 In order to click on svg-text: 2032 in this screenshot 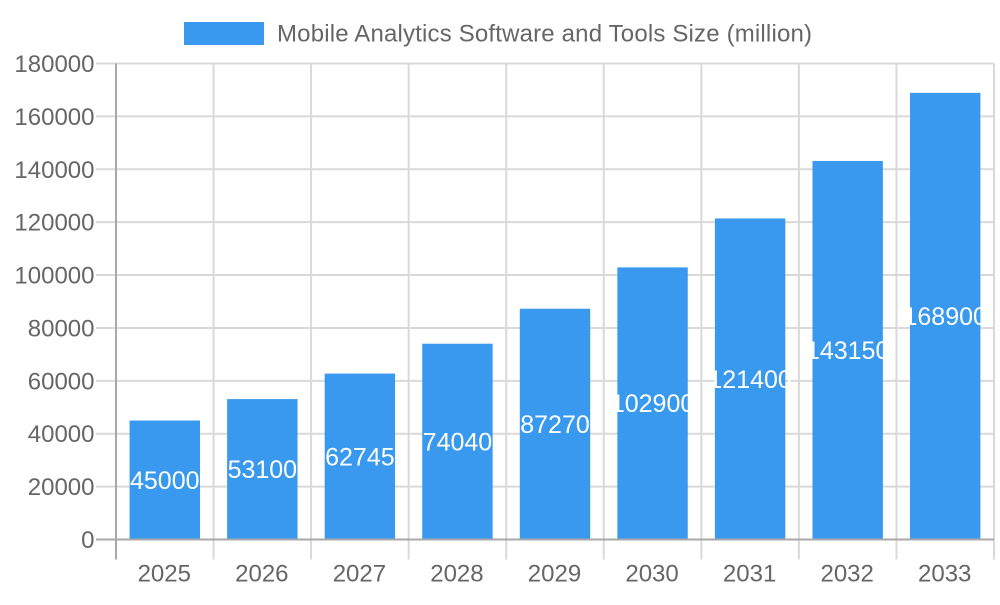, I will do `click(846, 574)`.